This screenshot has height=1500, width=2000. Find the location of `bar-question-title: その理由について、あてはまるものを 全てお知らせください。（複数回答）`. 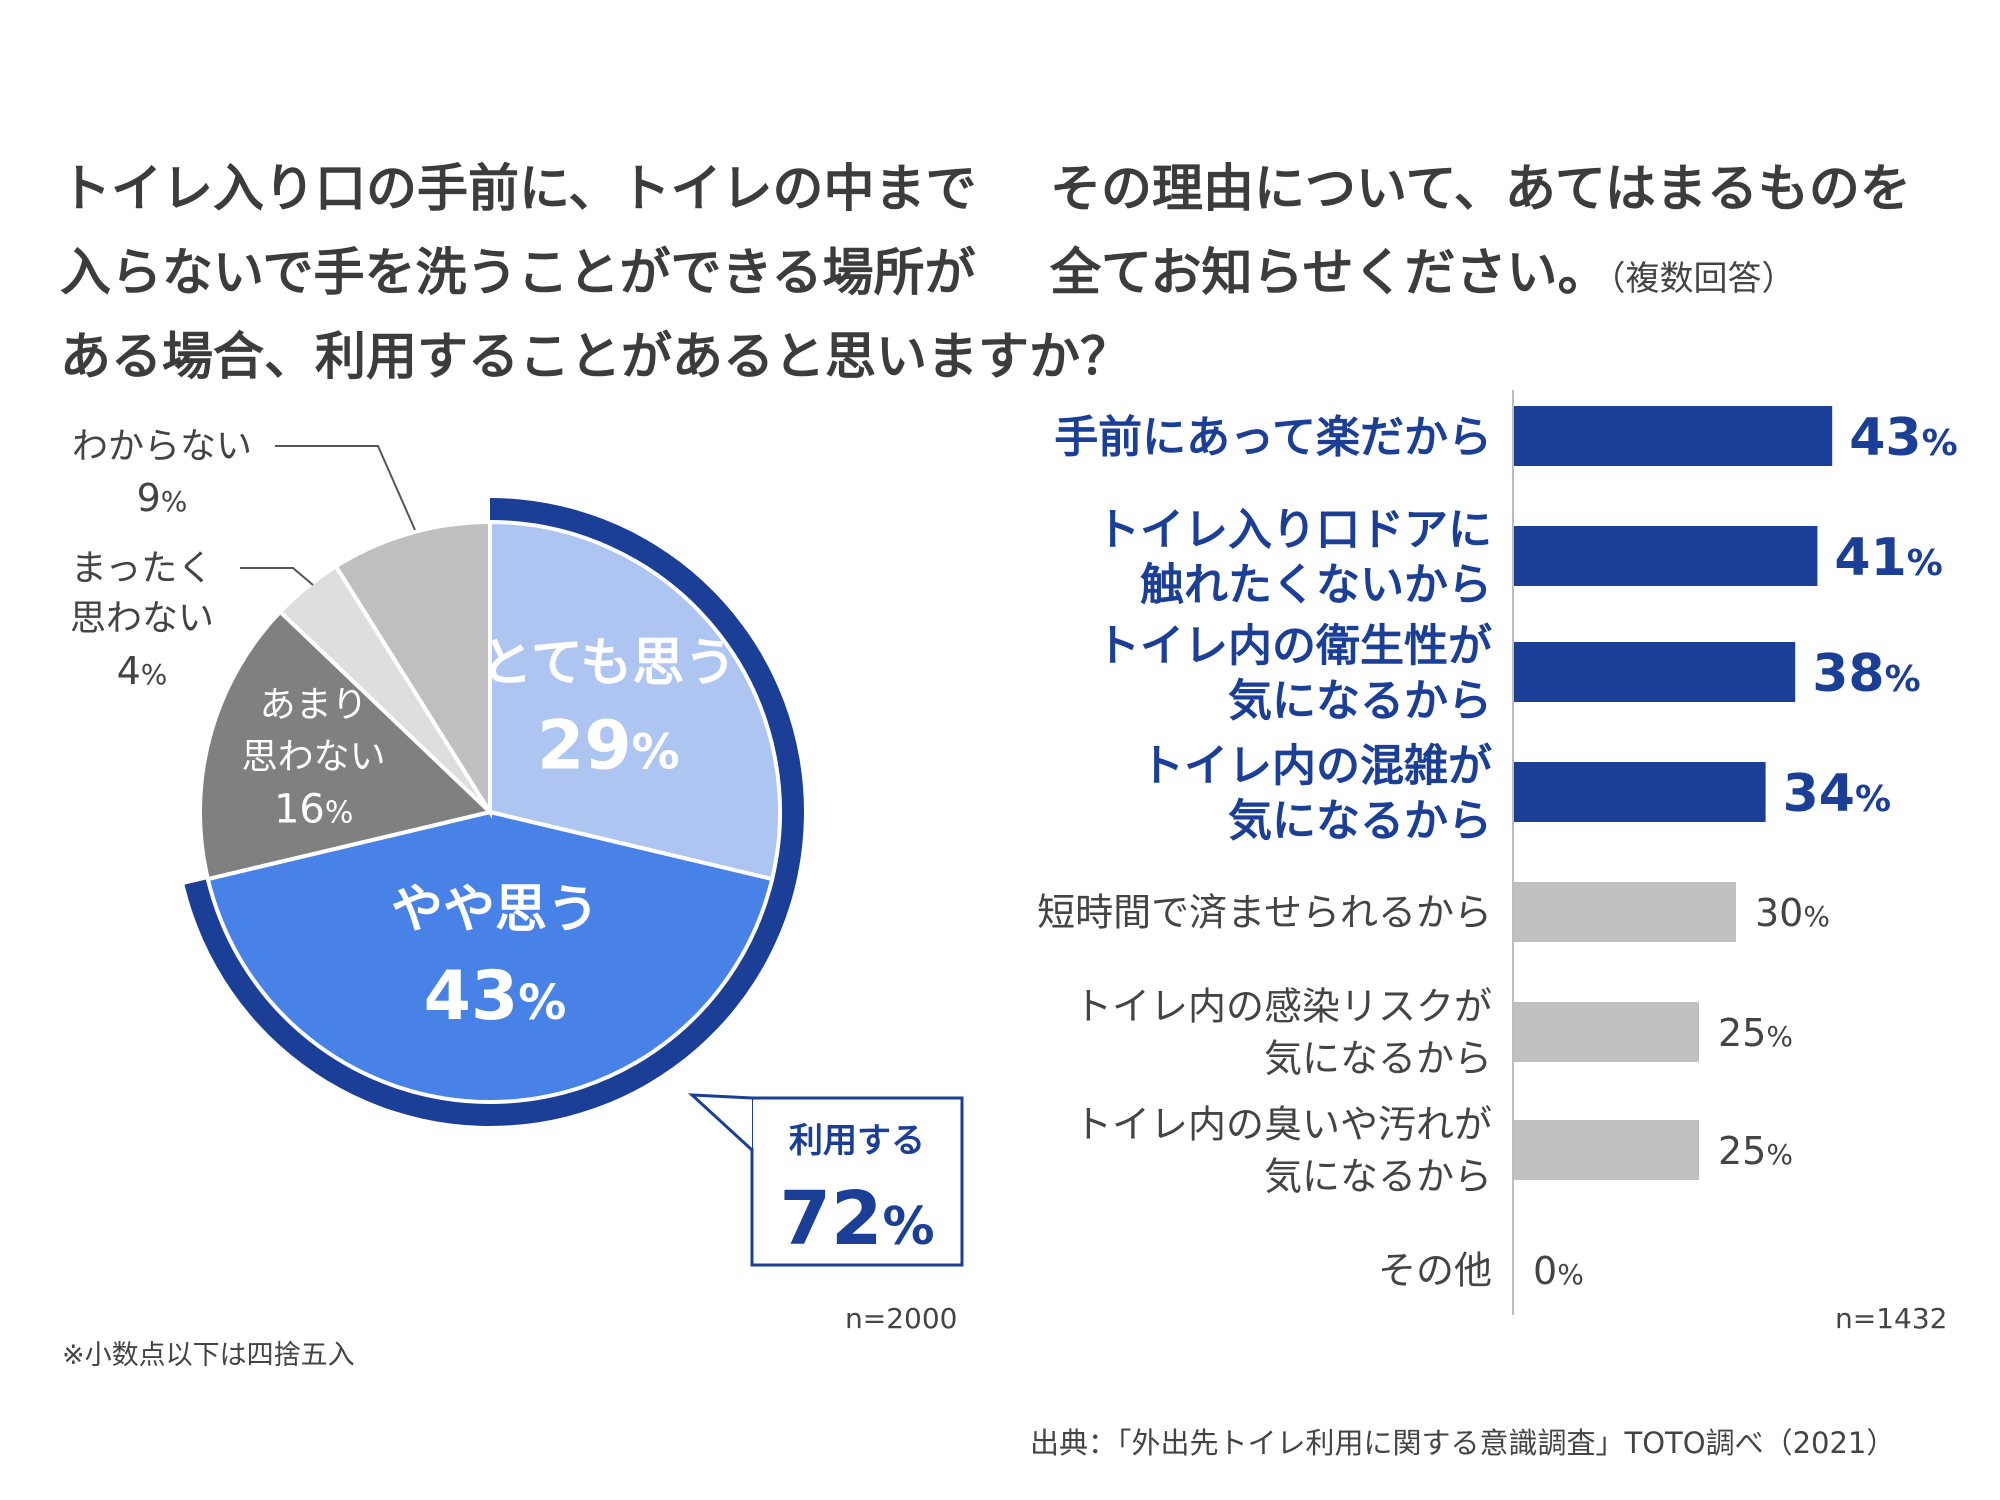

bar-question-title: その理由について、あてはまるものを 全てお知らせください。（複数回答） is located at coordinates (1480, 234).